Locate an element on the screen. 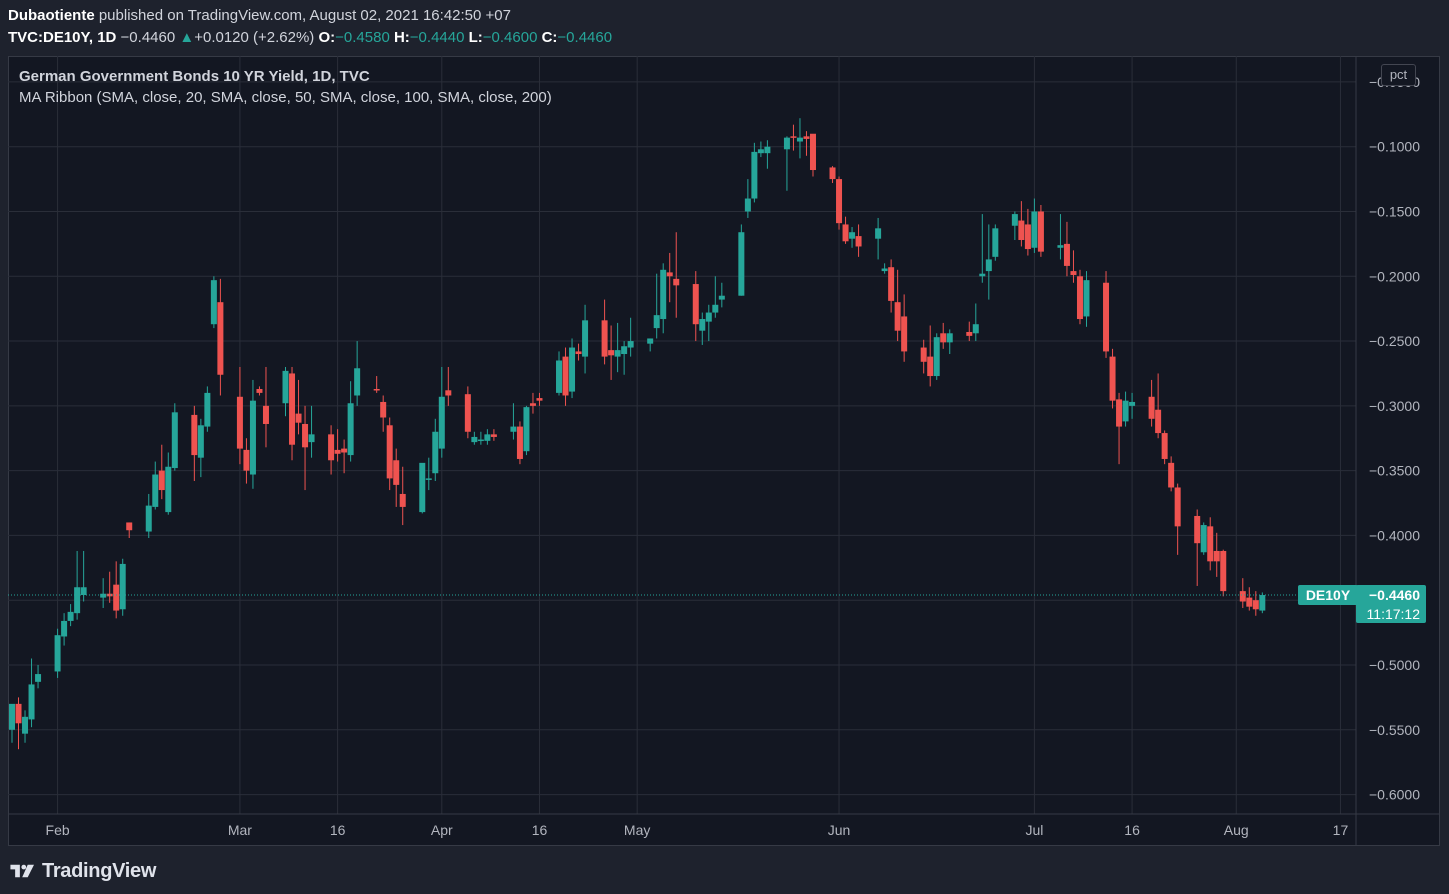 The height and width of the screenshot is (894, 1449). x-tick-label: Jun is located at coordinates (839, 830).